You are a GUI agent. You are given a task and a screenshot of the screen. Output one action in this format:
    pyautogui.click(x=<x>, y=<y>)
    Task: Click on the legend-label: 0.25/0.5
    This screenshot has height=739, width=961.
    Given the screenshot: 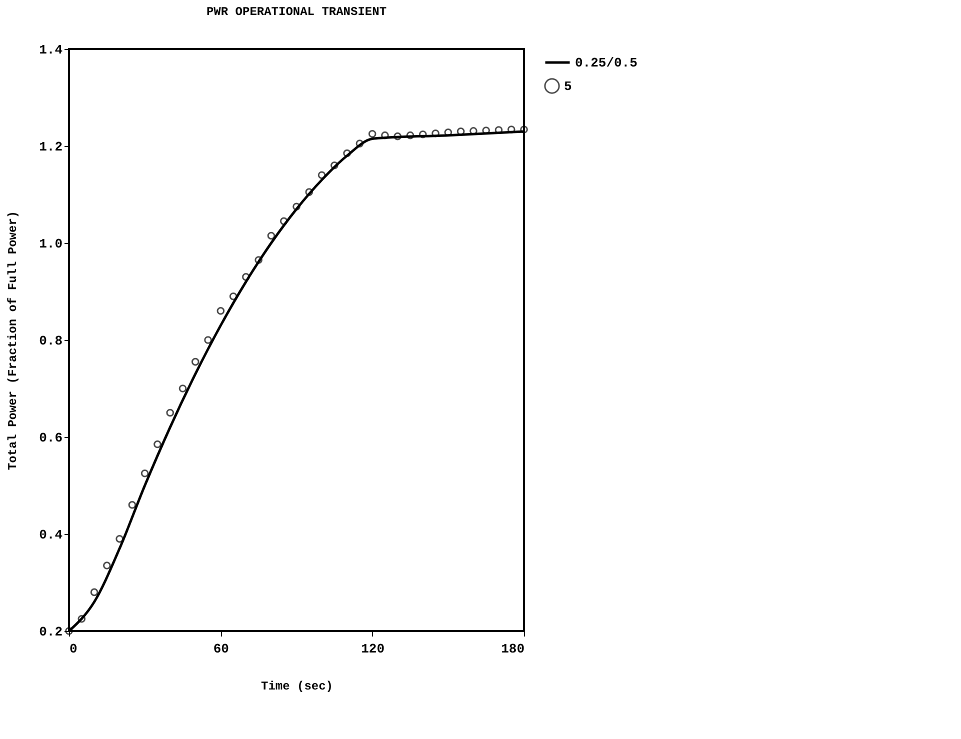 What is the action you would take?
    pyautogui.click(x=606, y=63)
    